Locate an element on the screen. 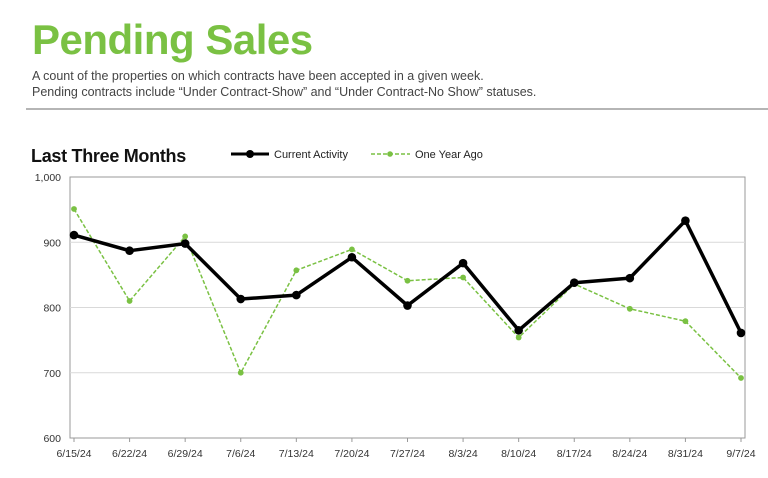 This screenshot has width=768, height=478. x-tick-label: 6/29/24 is located at coordinates (185, 454).